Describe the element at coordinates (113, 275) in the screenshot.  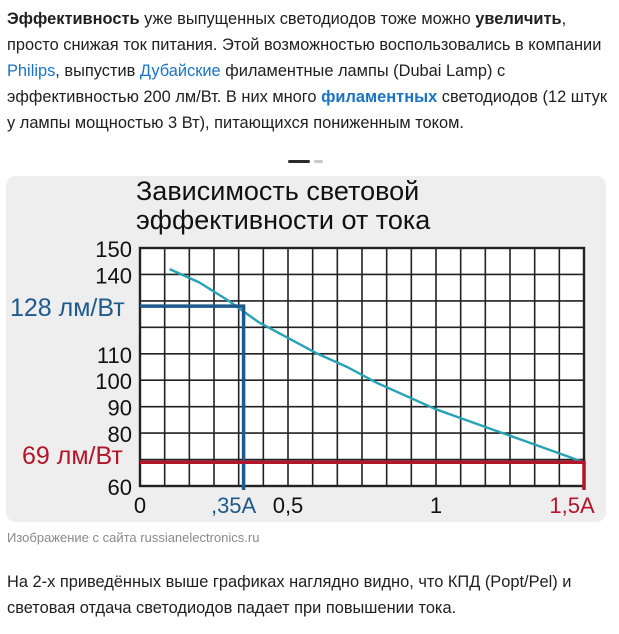
I see `y-tick-label: 140` at that location.